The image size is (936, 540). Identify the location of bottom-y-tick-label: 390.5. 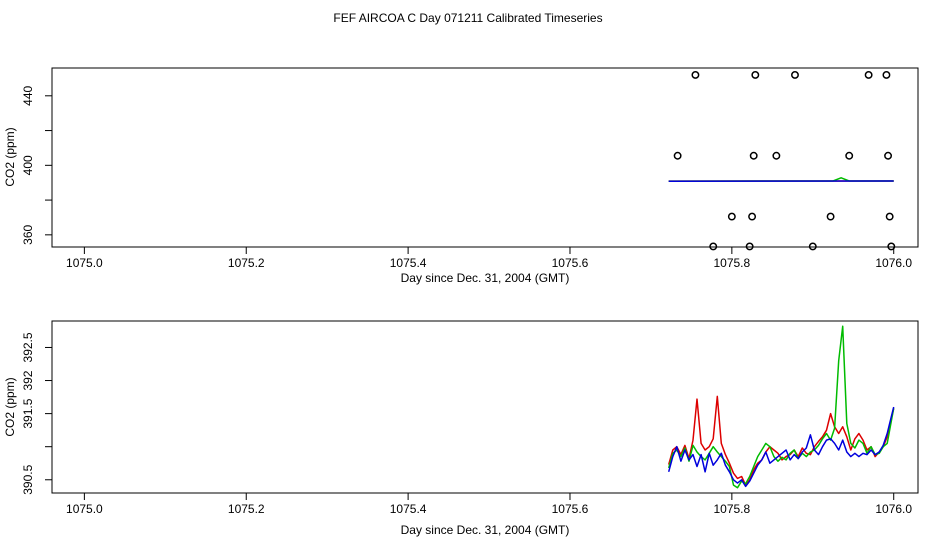
(28, 479).